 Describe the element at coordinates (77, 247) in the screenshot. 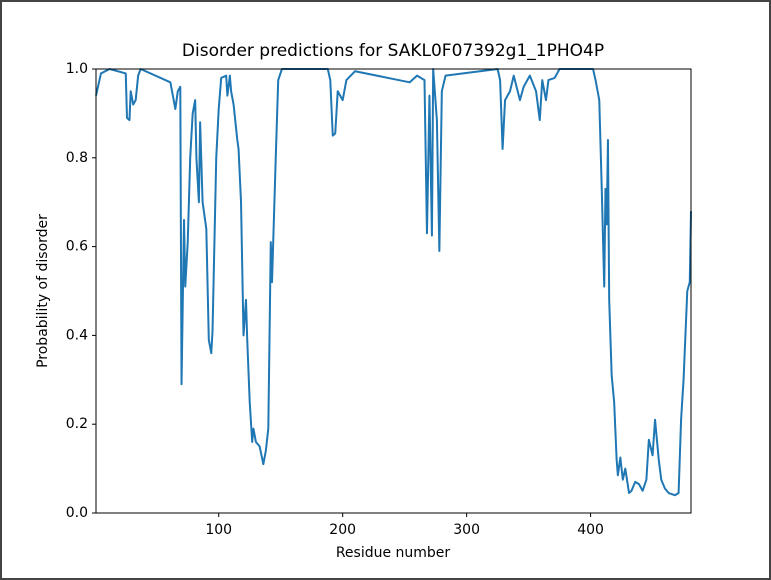

I see `y-tick-label: 0.6` at that location.